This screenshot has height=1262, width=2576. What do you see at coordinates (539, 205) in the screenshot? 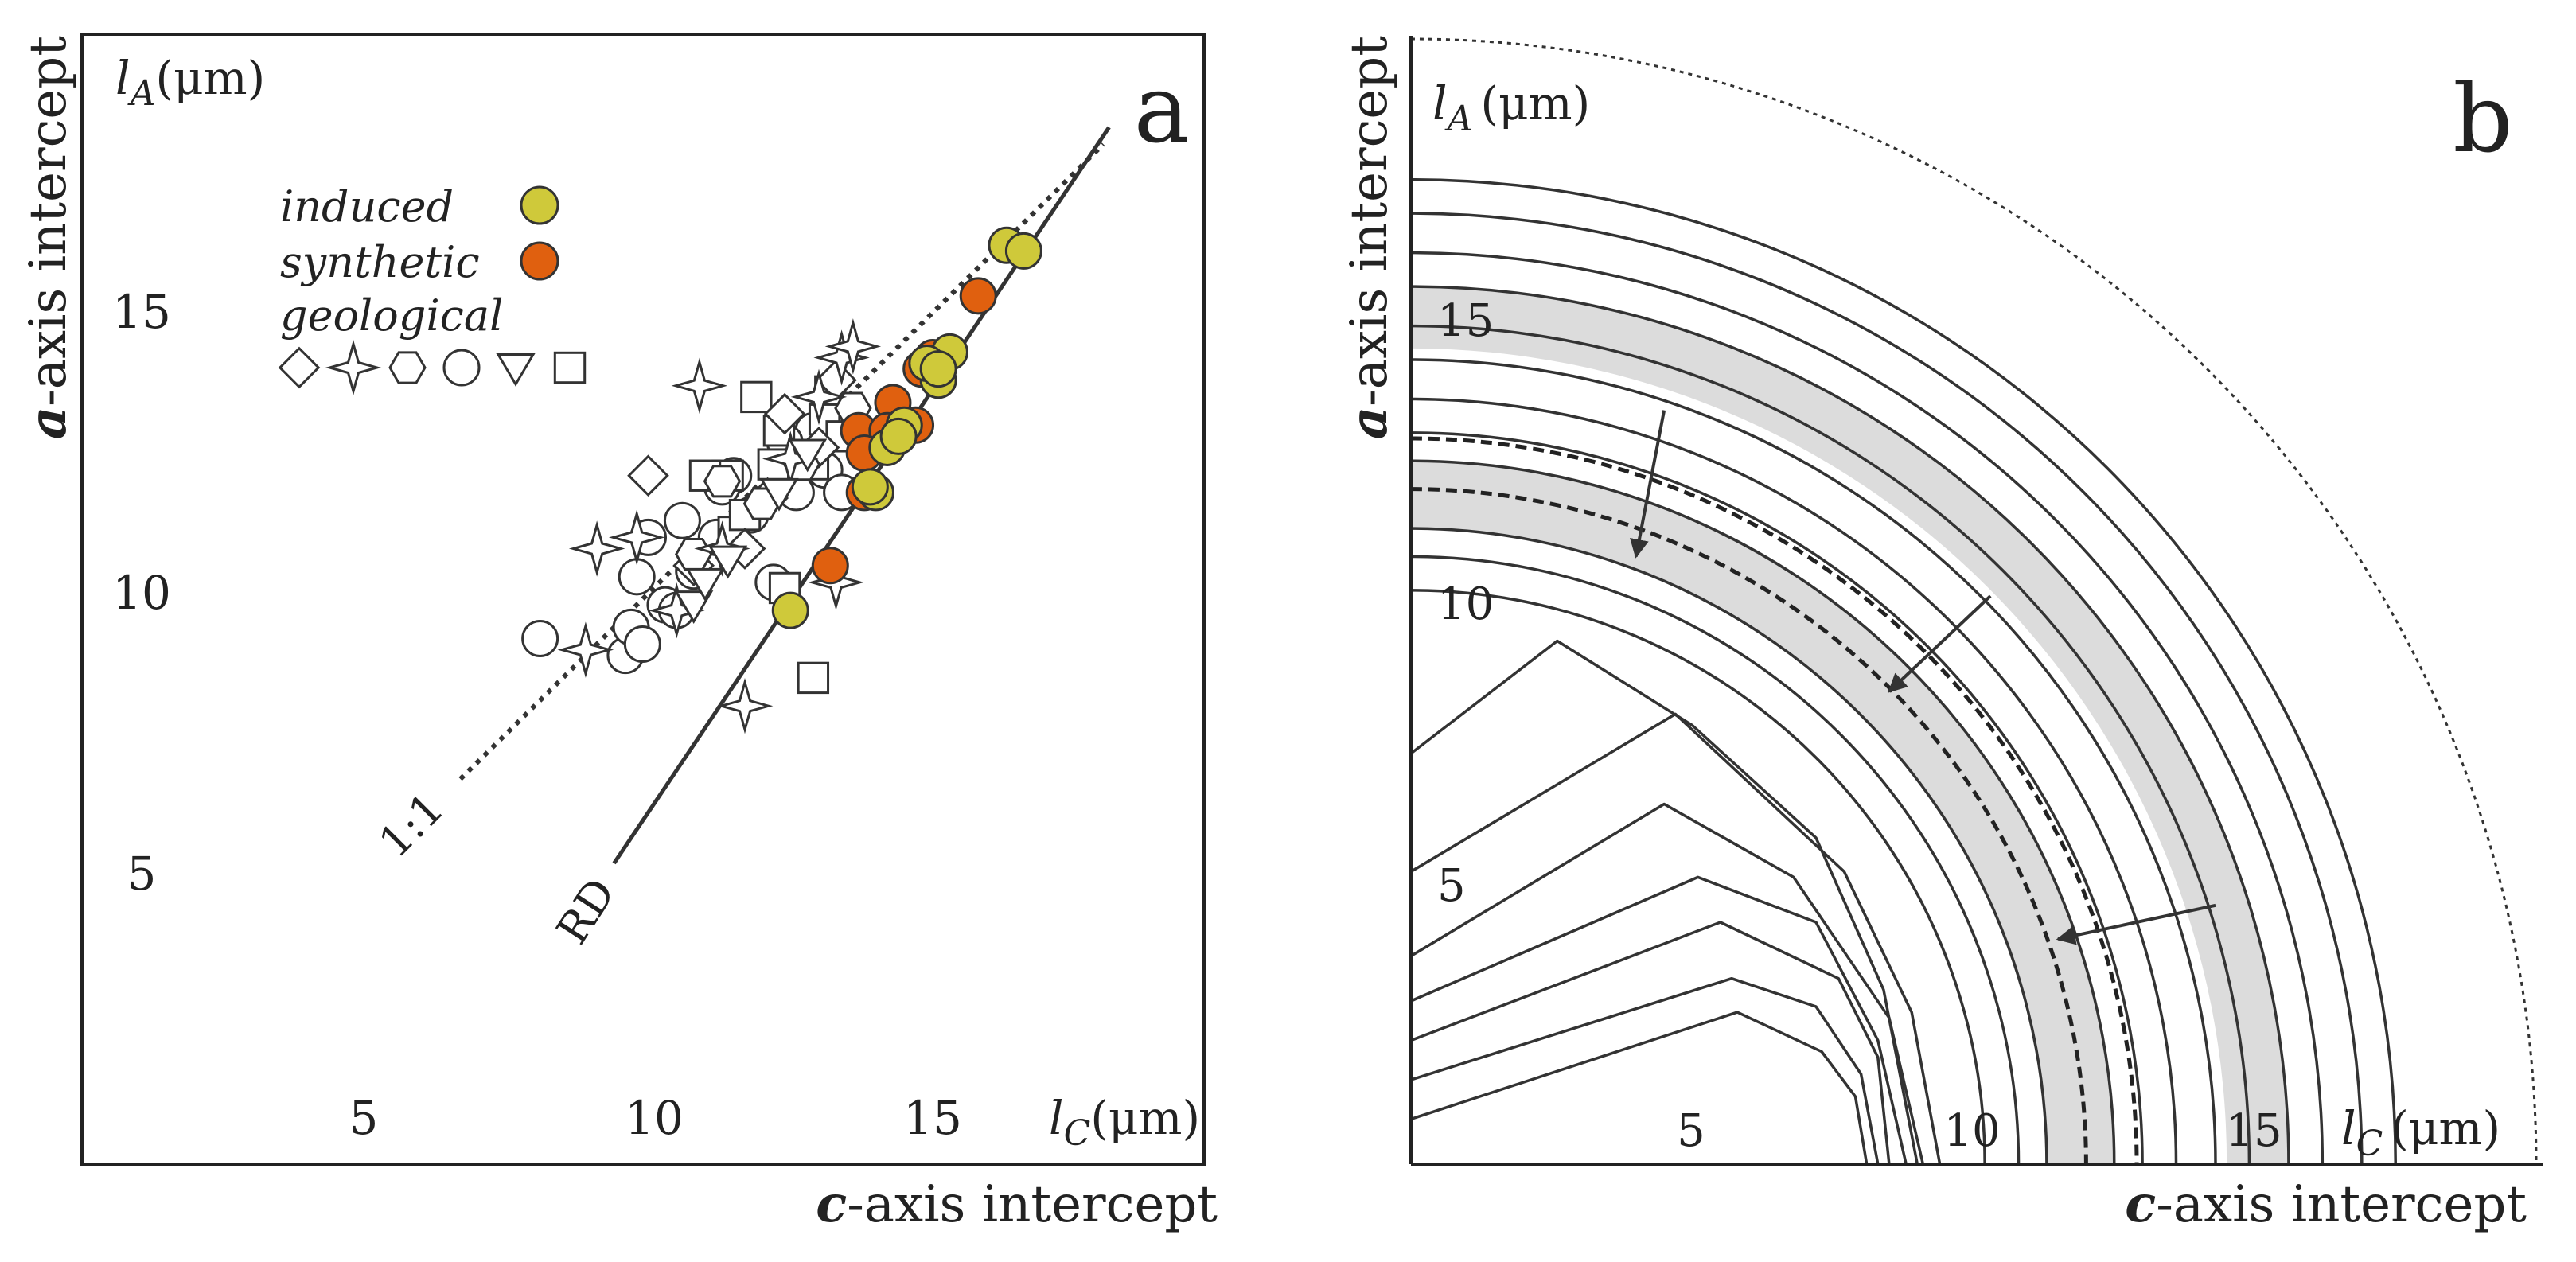
I see `legend-induced-marker` at bounding box center [539, 205].